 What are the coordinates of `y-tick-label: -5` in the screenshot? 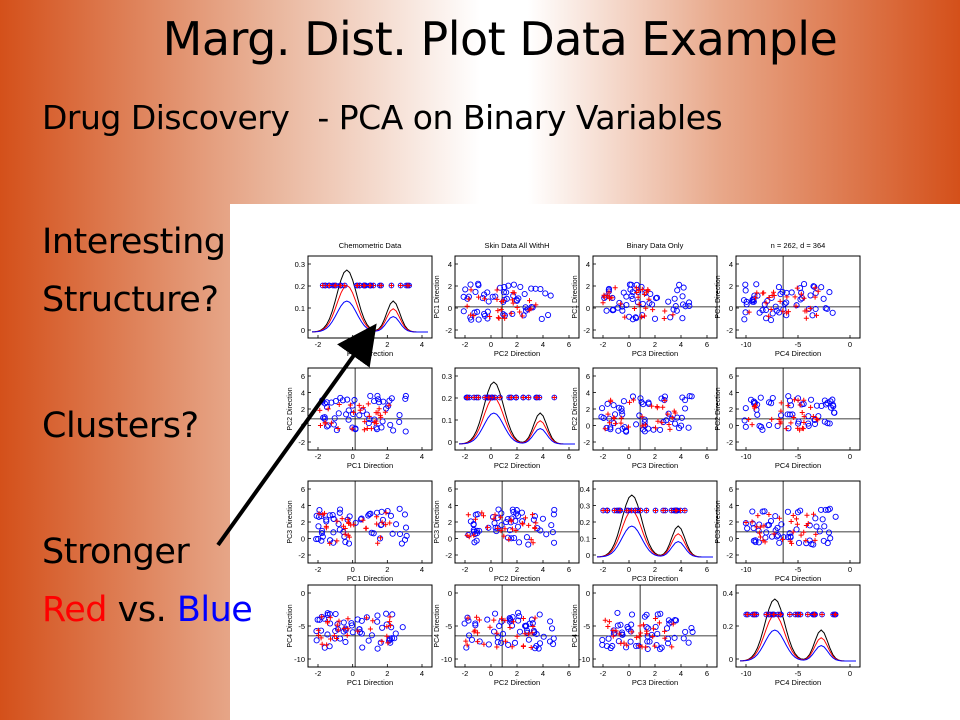 It's located at (448, 626).